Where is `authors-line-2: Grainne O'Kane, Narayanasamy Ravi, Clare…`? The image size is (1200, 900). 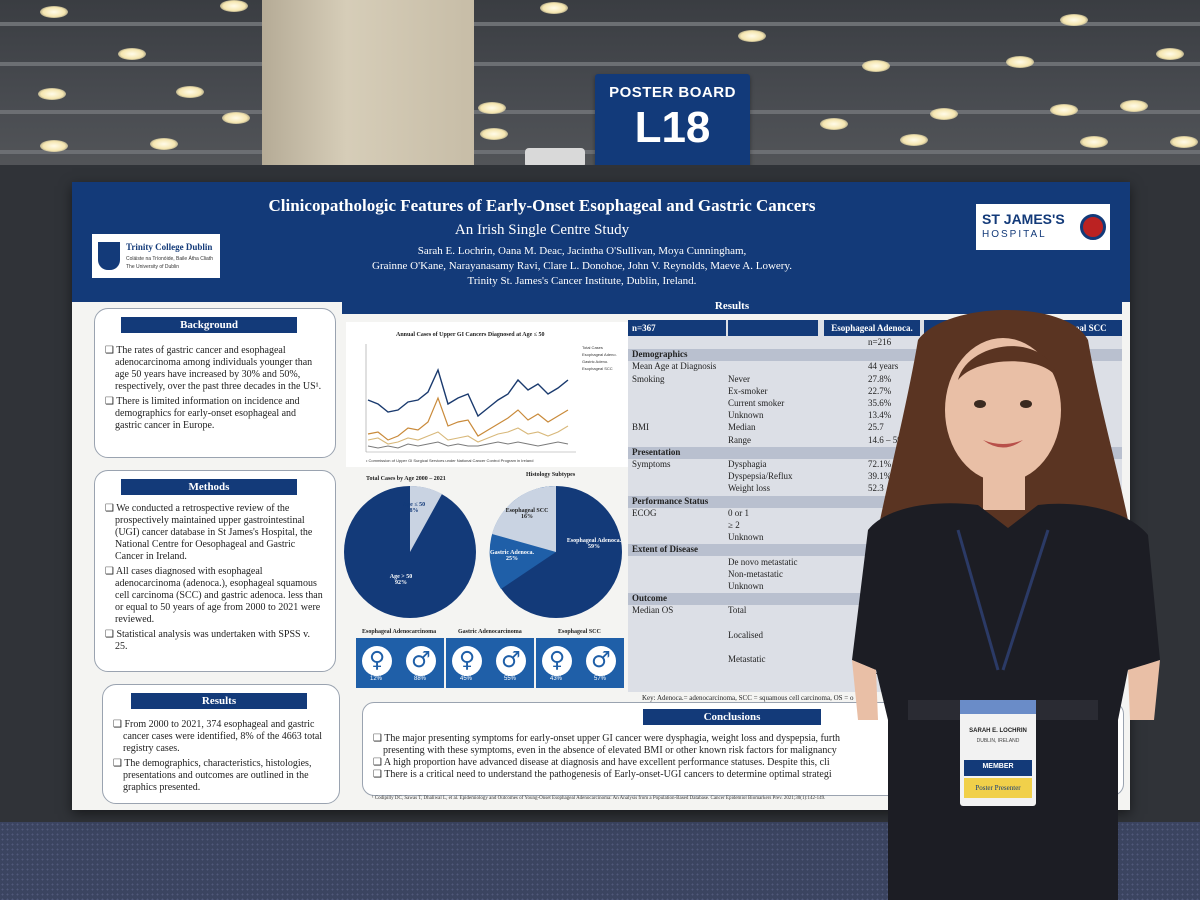
authors-line-2: Grainne O'Kane, Narayanasamy Ravi, Clare… is located at coordinates (582, 266).